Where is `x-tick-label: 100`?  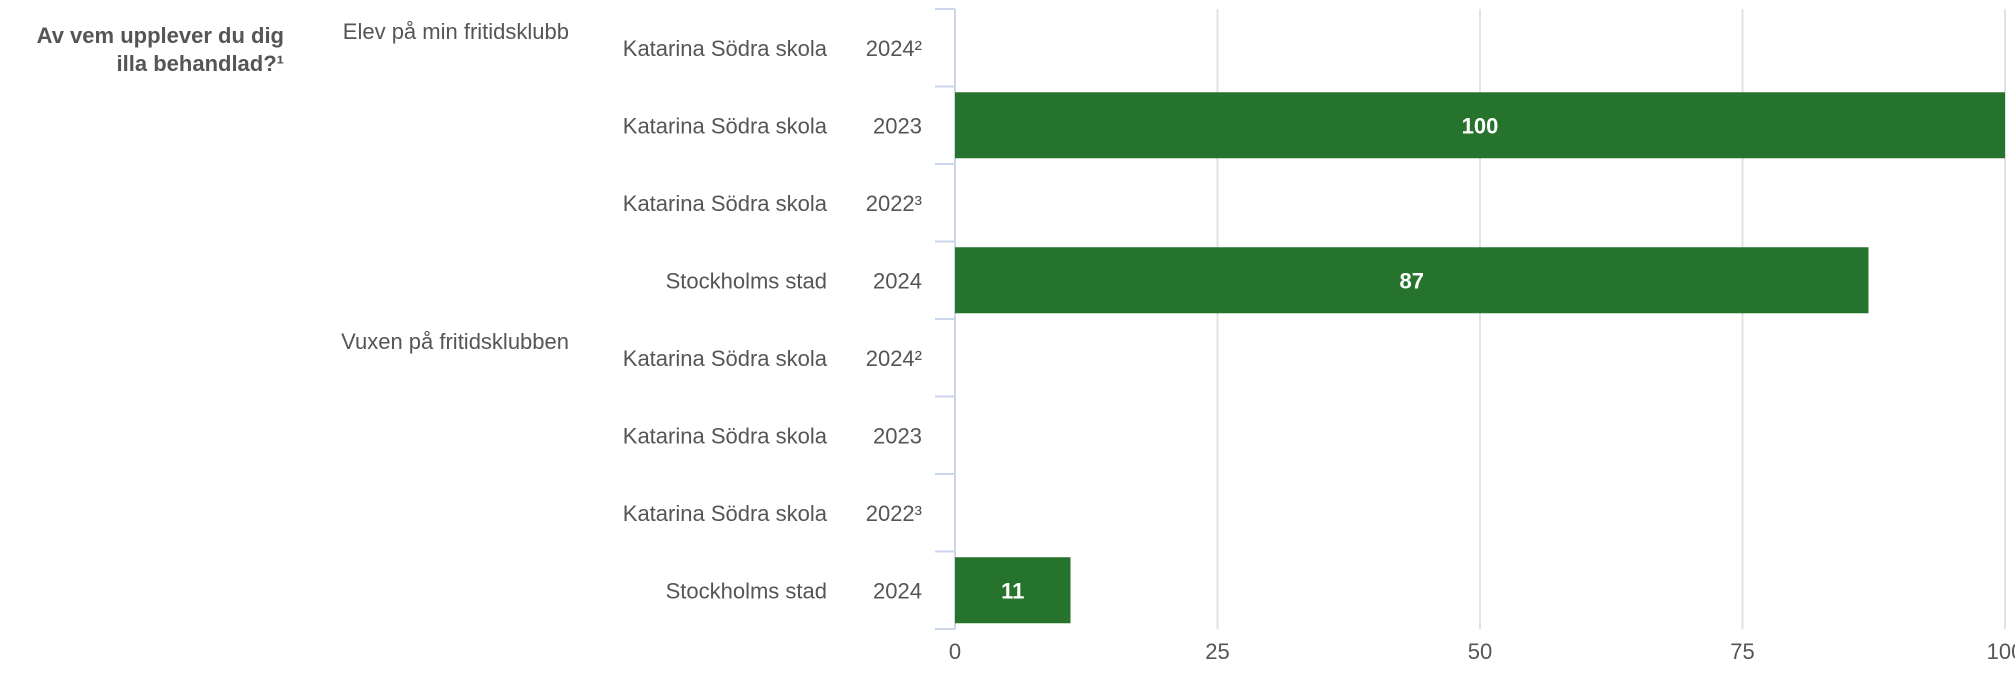
x-tick-label: 100 is located at coordinates (2001, 651).